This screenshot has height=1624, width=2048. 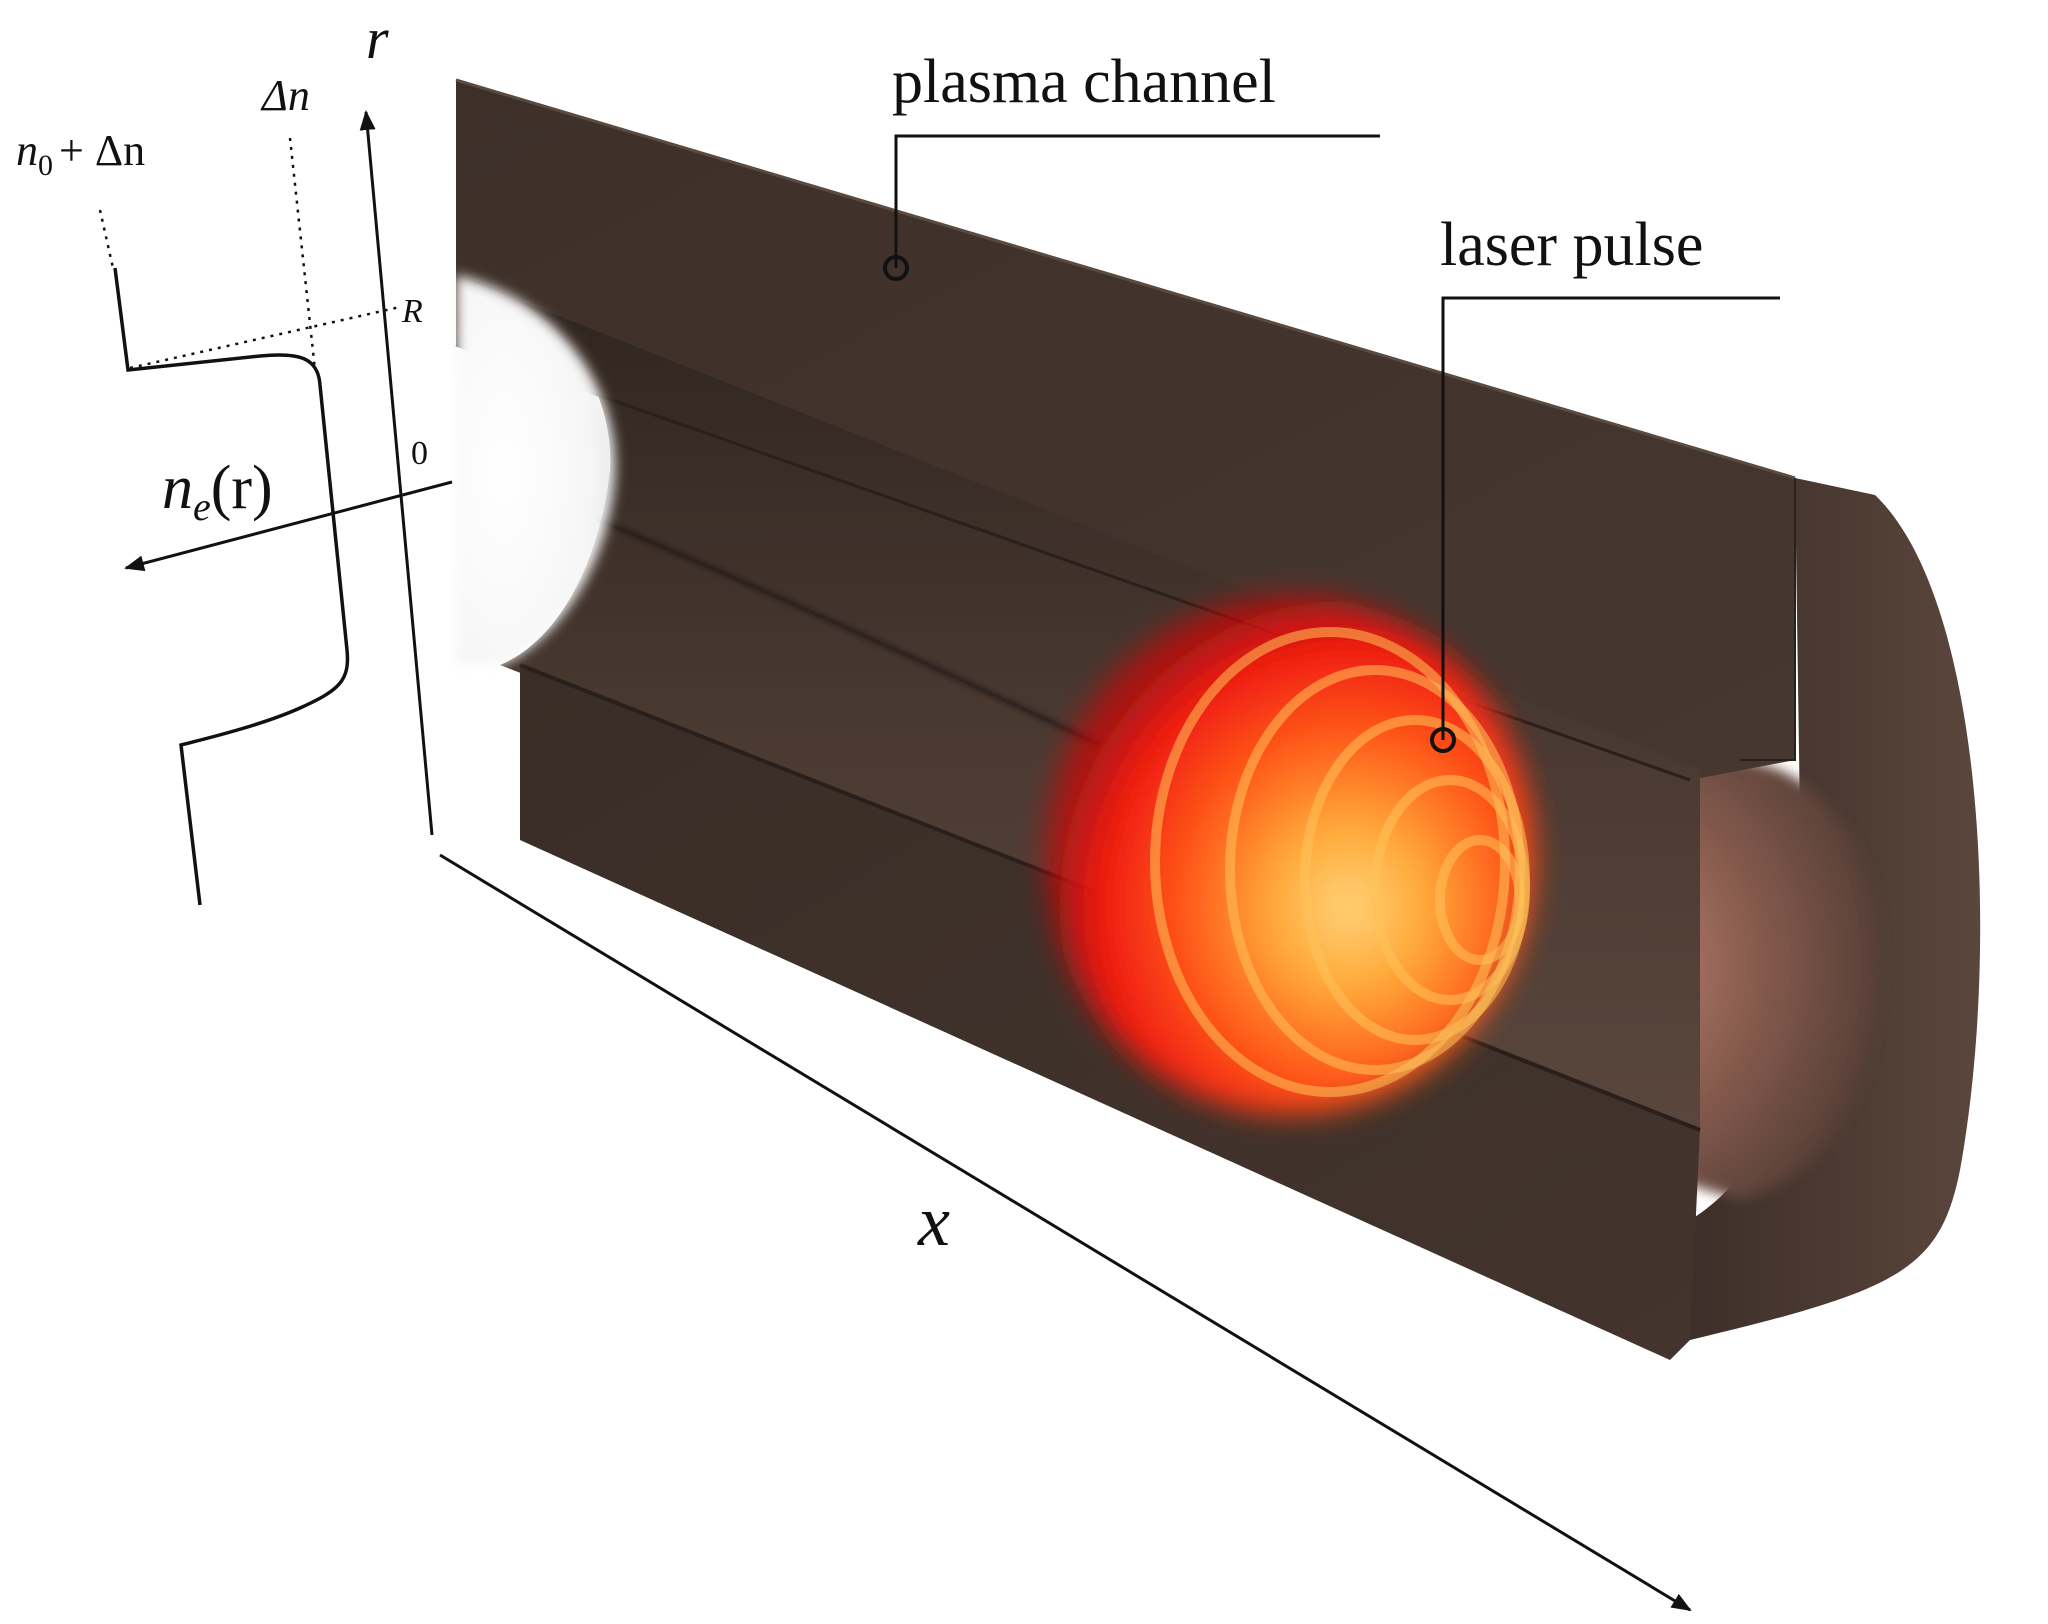 What do you see at coordinates (1084, 82) in the screenshot?
I see `plasma-channel-label: plasma channel` at bounding box center [1084, 82].